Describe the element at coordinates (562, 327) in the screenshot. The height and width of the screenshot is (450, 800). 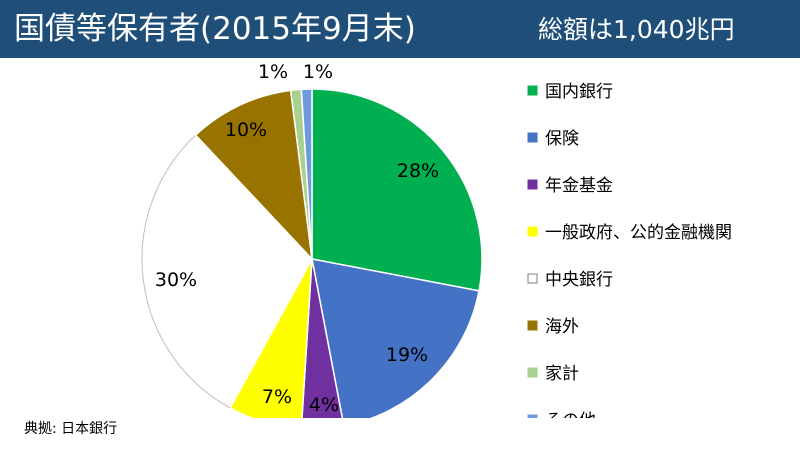
I see `legend-label: 海外` at that location.